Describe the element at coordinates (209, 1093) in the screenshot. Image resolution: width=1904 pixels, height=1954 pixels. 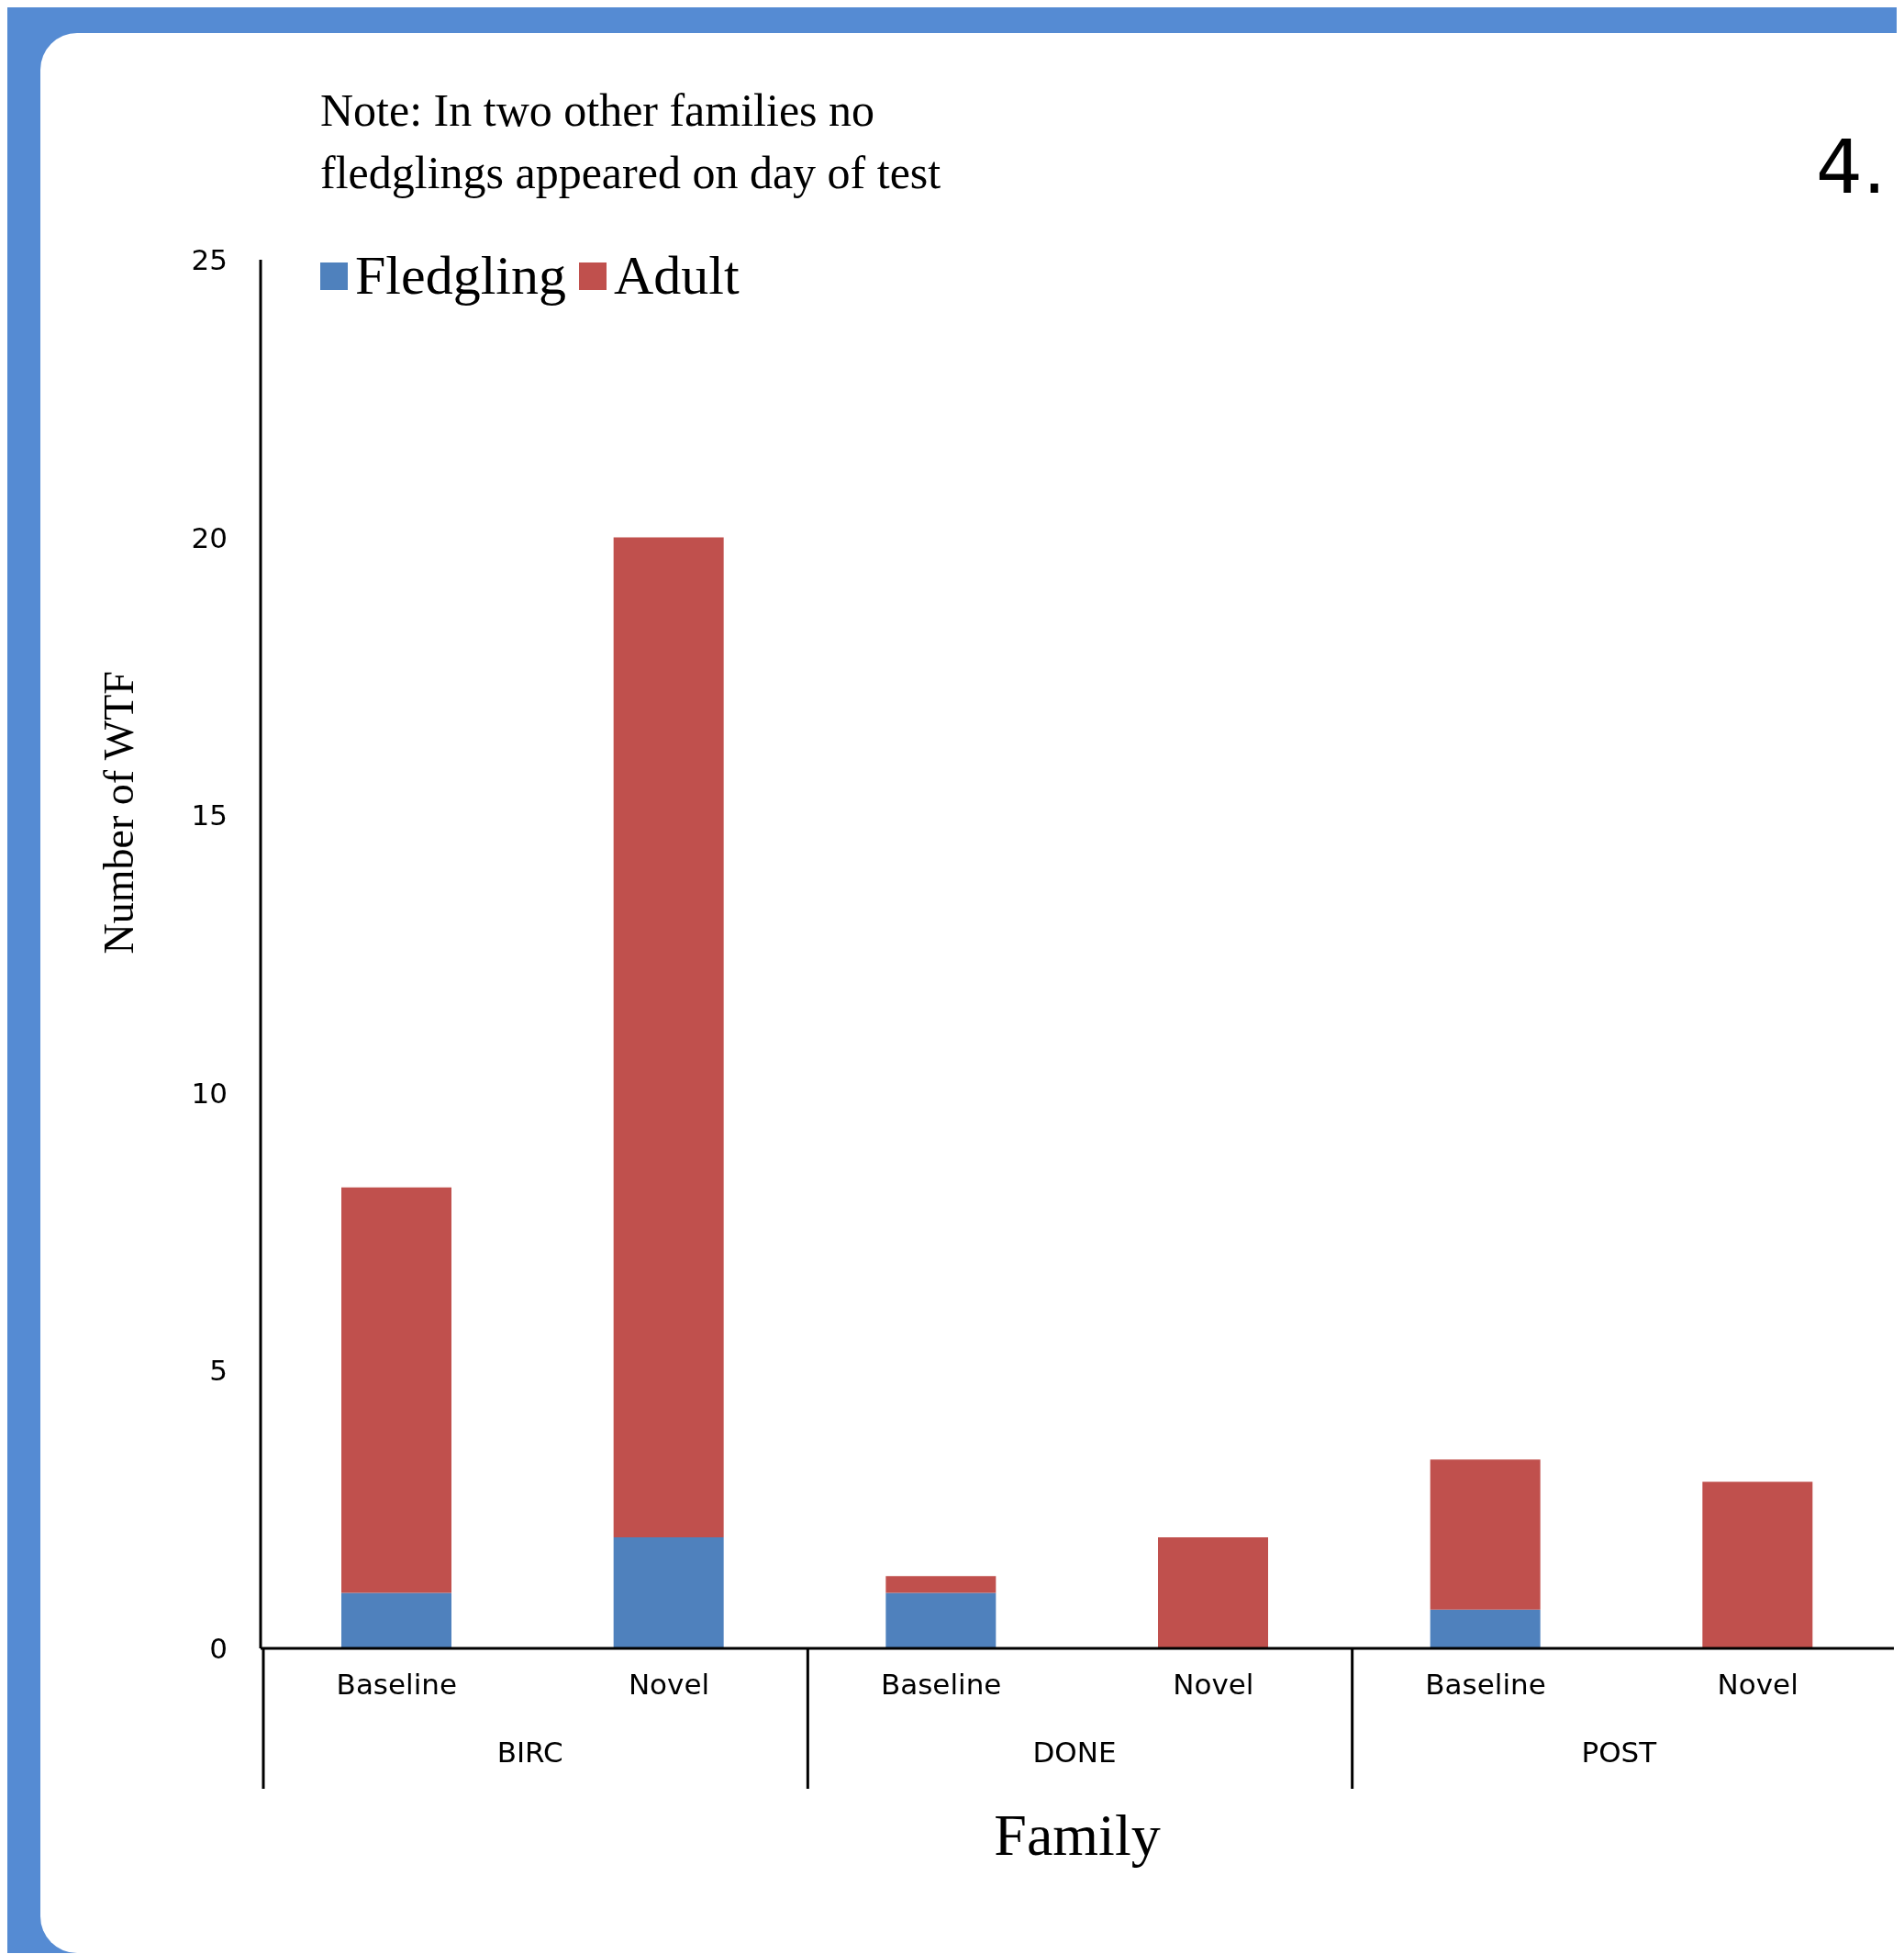
I see `y-tick-label: 10` at that location.